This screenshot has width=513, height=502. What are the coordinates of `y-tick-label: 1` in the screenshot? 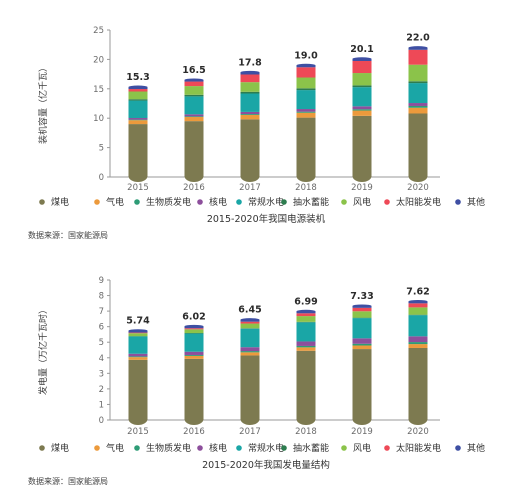 It's located at (101, 405).